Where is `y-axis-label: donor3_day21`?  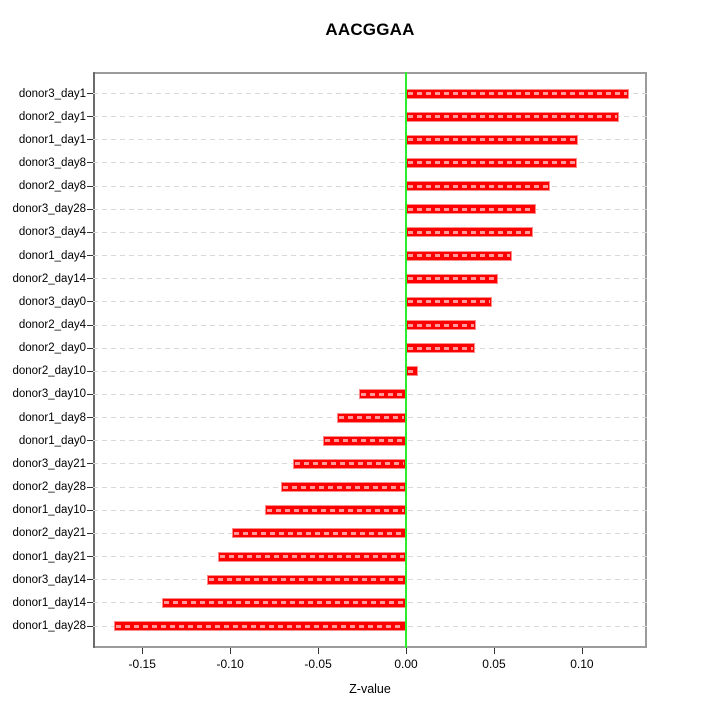 y-axis-label: donor3_day21 is located at coordinates (49, 463).